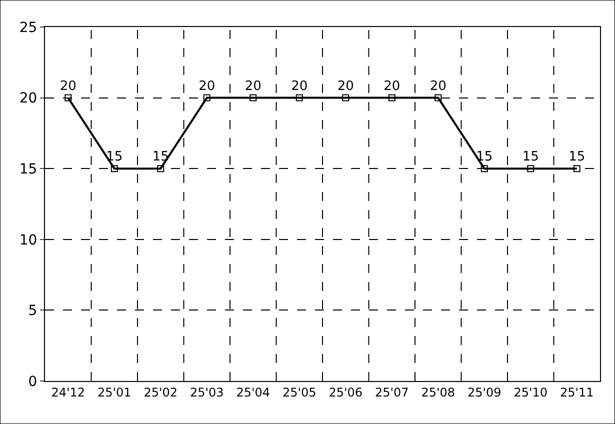 The height and width of the screenshot is (424, 615). What do you see at coordinates (531, 392) in the screenshot?
I see `x-tick-label: 25'10` at bounding box center [531, 392].